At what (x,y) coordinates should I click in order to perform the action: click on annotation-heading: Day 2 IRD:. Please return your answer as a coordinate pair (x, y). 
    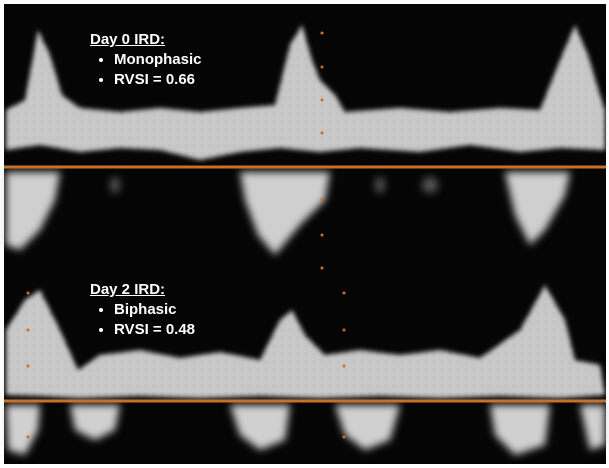
    Looking at the image, I should click on (128, 289).